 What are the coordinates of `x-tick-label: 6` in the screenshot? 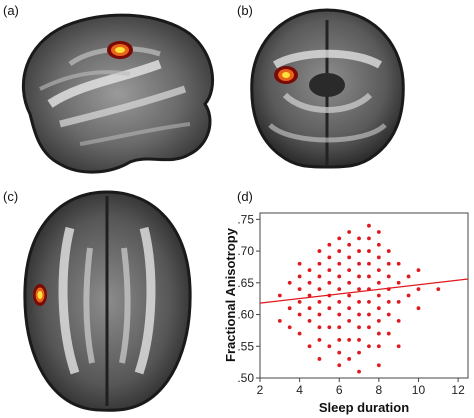 It's located at (339, 390).